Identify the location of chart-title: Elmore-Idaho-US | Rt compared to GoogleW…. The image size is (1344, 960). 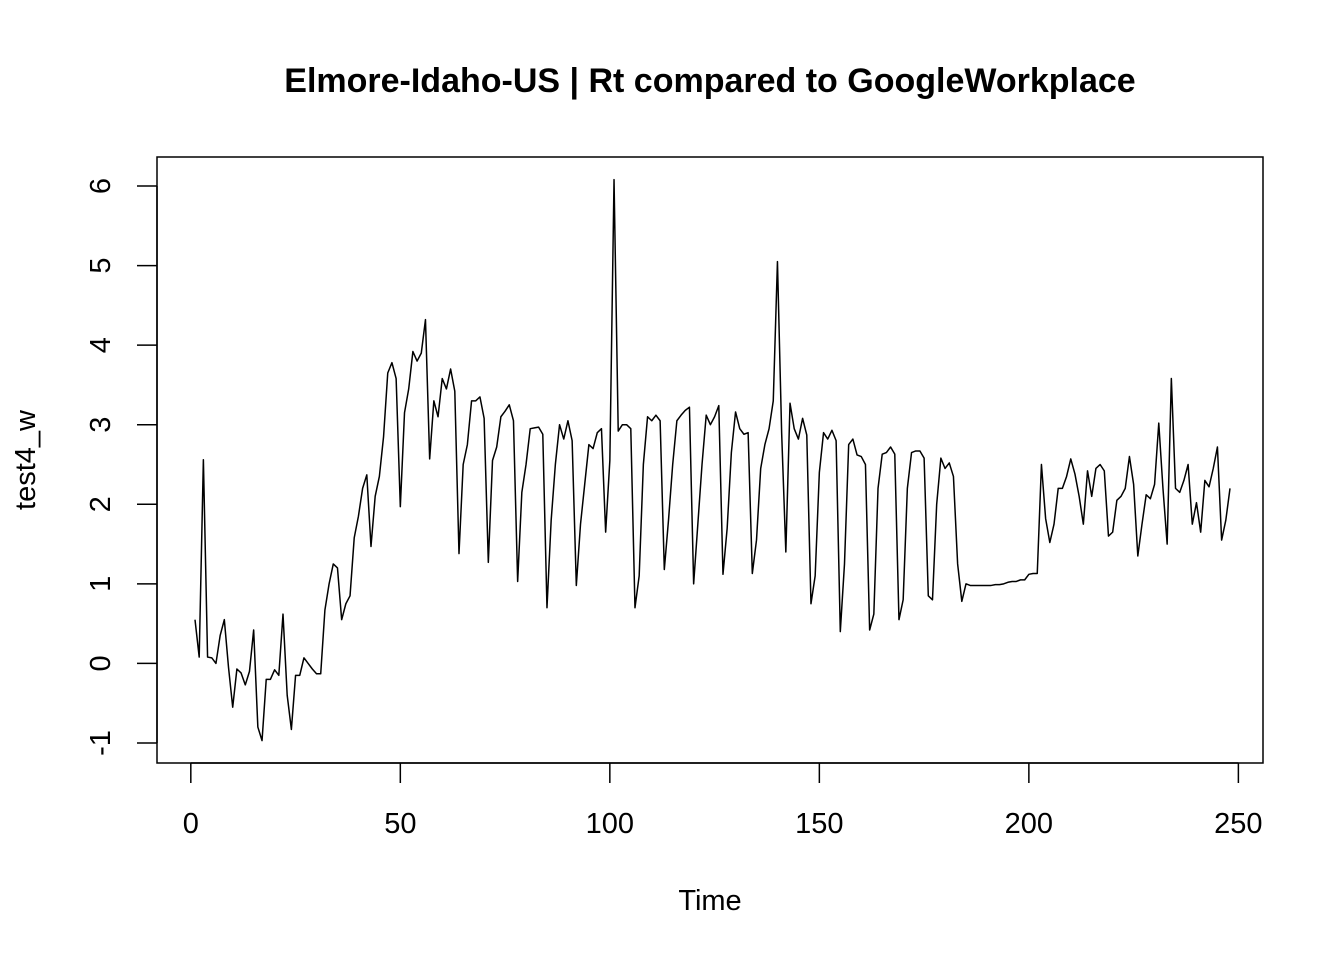
(709, 81).